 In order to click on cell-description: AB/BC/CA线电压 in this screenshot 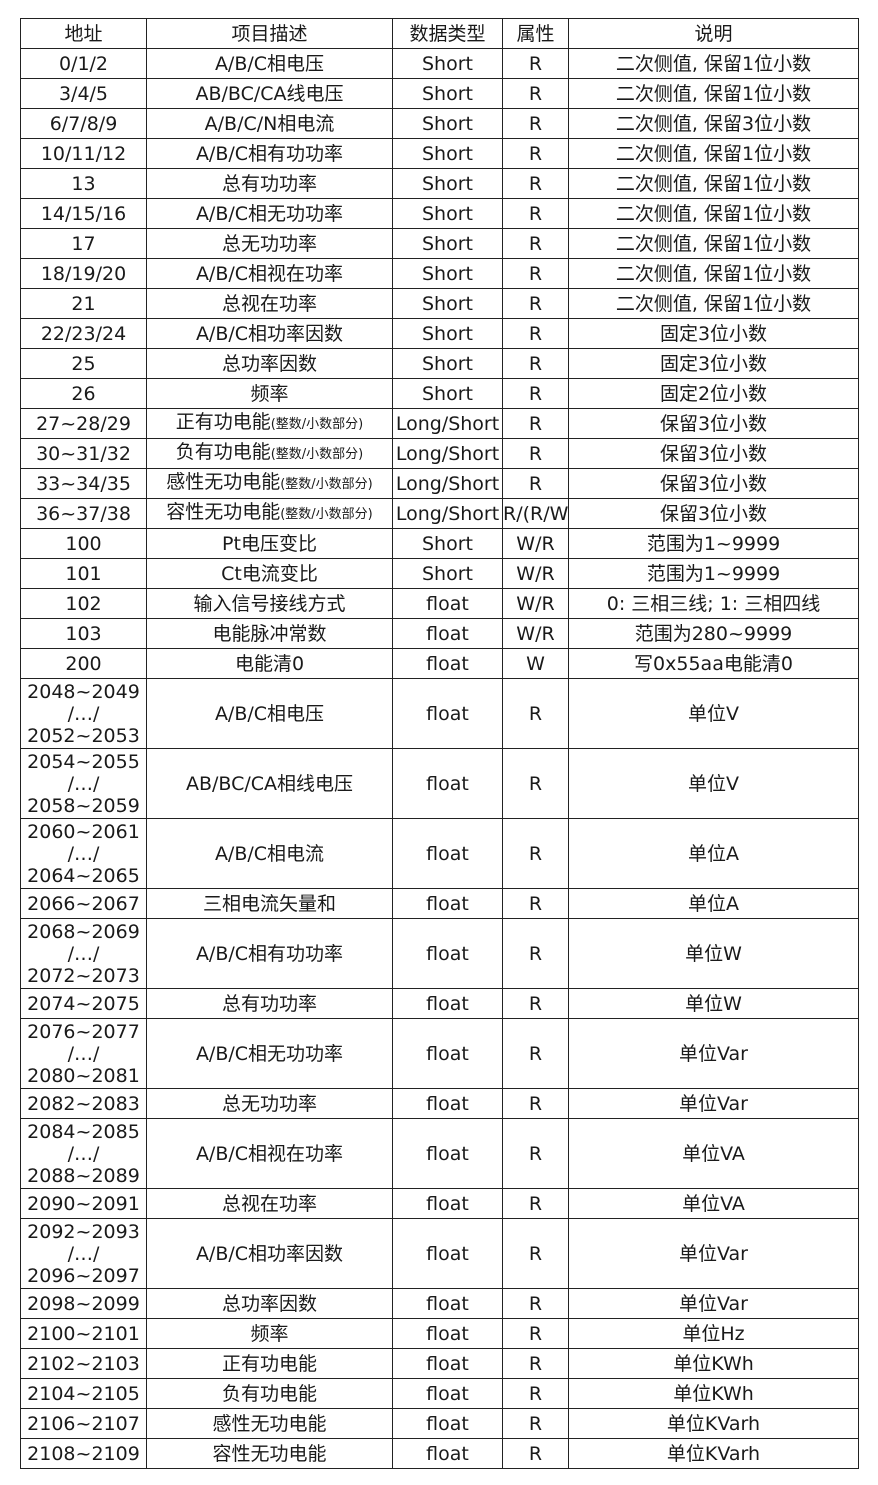, I will do `click(269, 93)`.